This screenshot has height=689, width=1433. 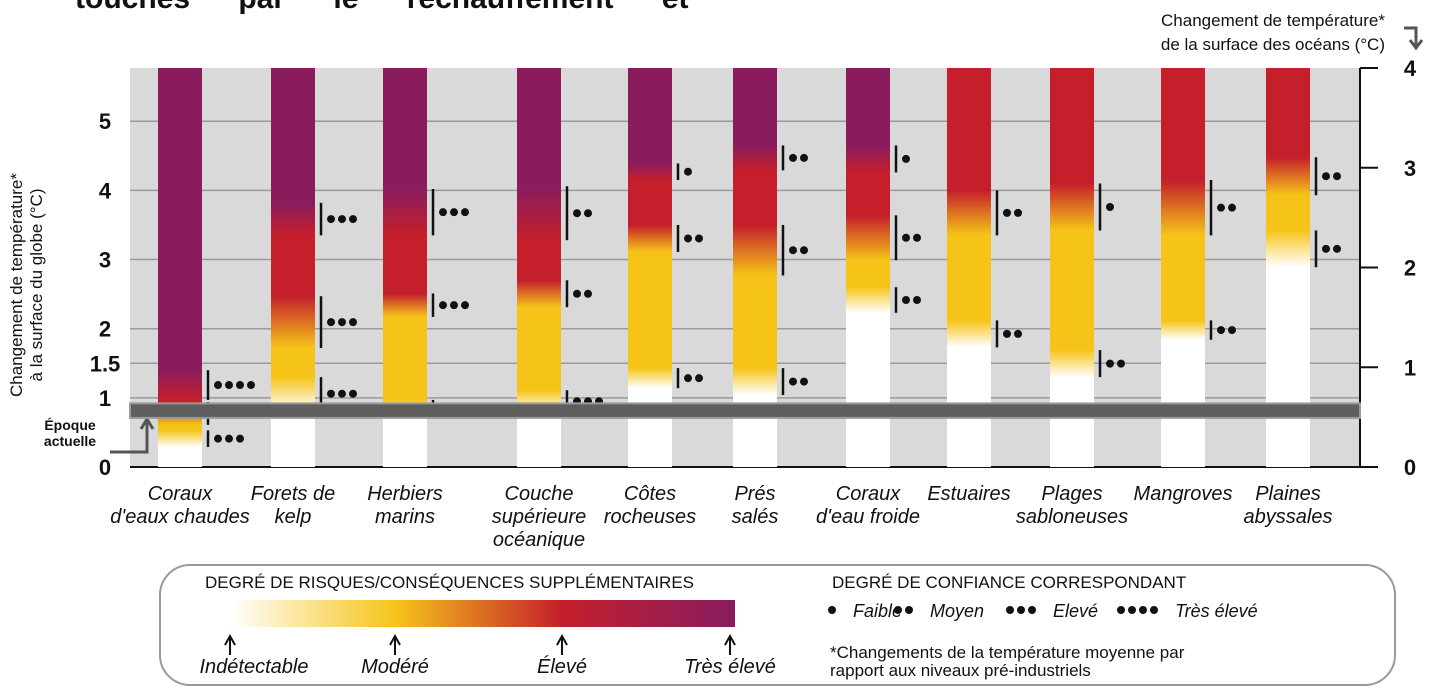 I want to click on x-tick-label-line: salés, so click(x=755, y=517).